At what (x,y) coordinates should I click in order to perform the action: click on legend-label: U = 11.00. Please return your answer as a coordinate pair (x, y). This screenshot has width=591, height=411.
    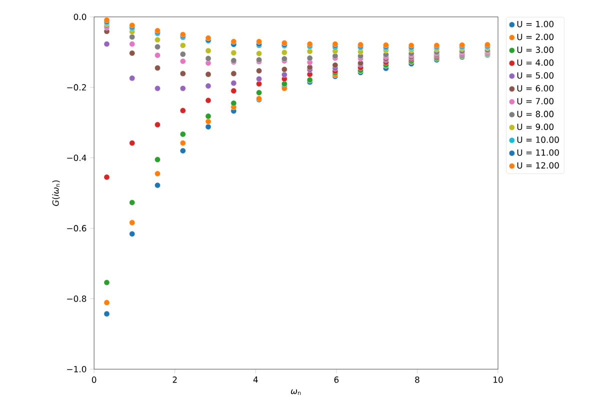
    Looking at the image, I should click on (538, 152).